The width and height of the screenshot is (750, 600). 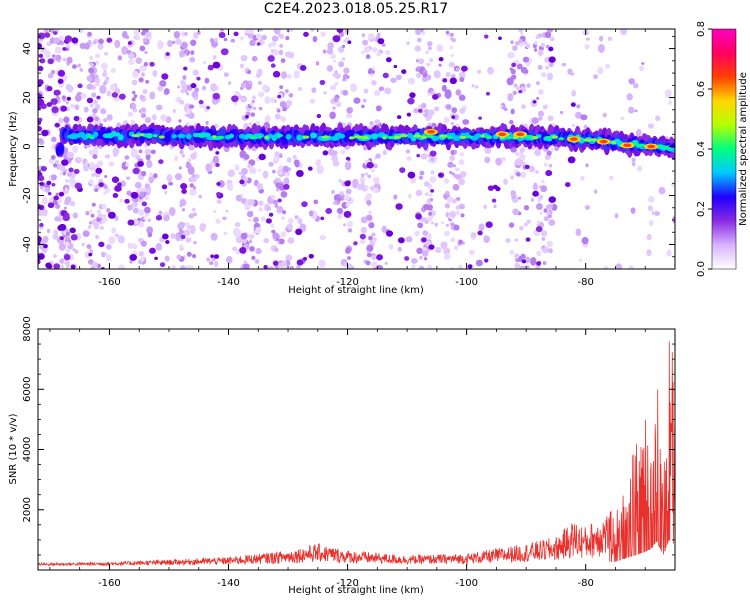 I want to click on colorbar-tick-label: 0.8, so click(x=701, y=29).